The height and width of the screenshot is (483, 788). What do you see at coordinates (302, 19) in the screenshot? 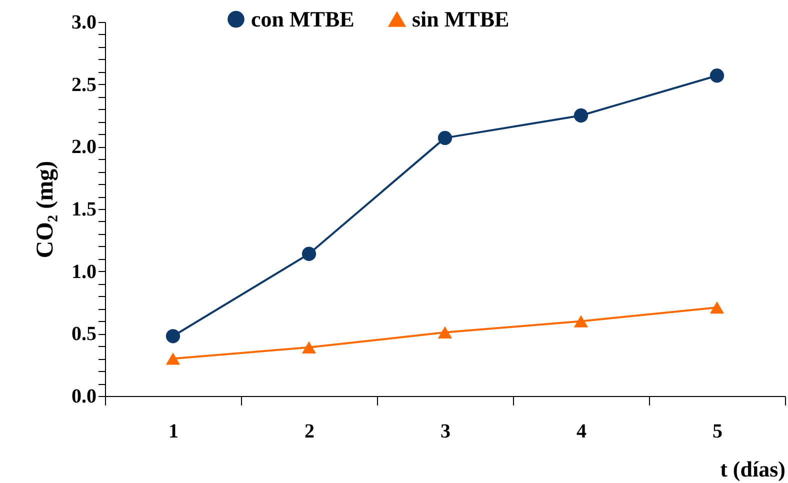
I see `legend-label: con MTBE` at bounding box center [302, 19].